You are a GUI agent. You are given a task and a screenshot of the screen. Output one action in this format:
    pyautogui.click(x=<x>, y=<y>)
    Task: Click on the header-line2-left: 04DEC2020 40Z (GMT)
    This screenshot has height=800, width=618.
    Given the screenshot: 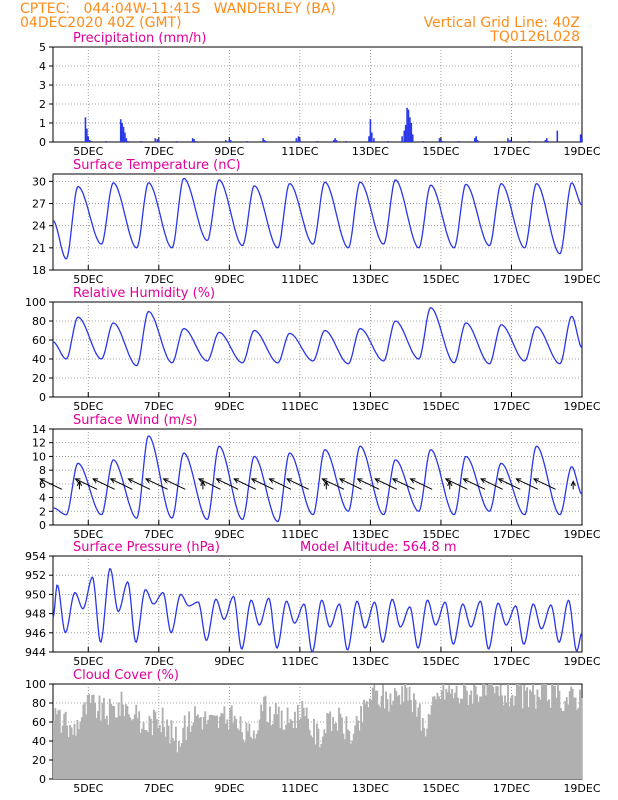 What is the action you would take?
    pyautogui.click(x=101, y=23)
    